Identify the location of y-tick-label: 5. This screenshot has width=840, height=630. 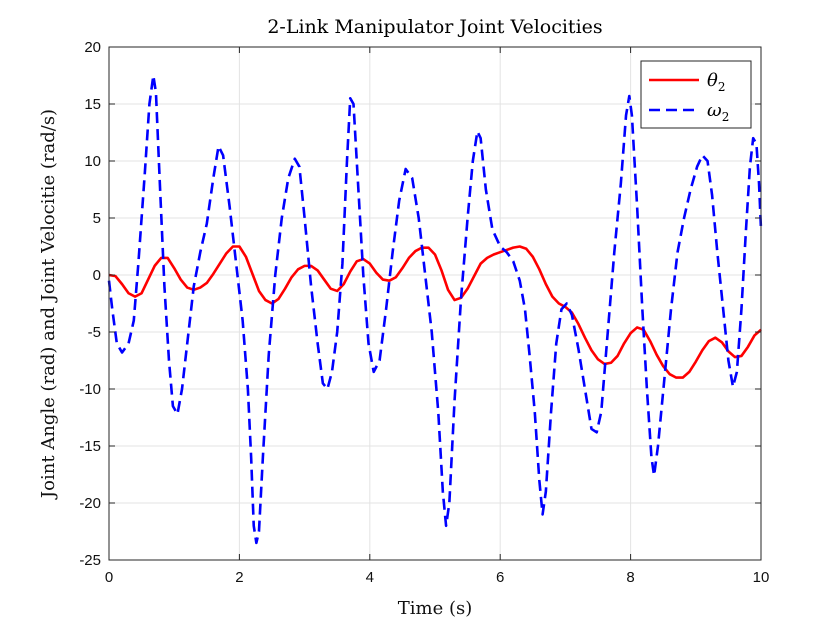
(97, 218).